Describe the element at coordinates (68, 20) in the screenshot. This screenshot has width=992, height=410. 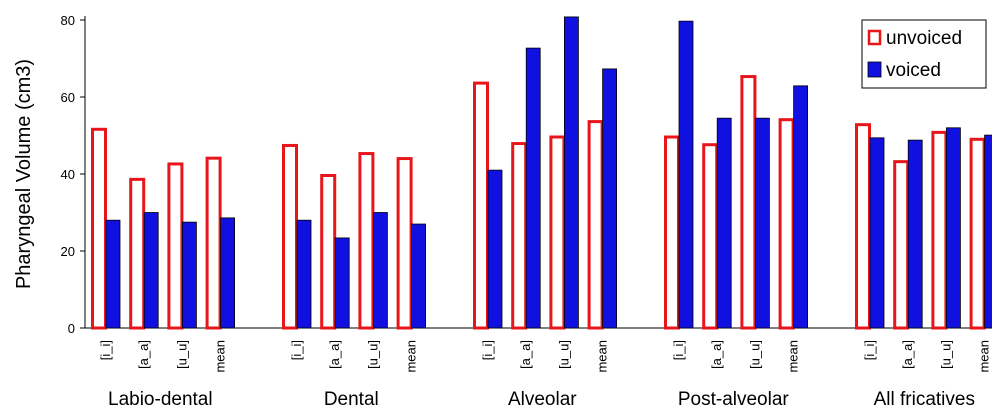
I see `y-tick-label: 80` at that location.